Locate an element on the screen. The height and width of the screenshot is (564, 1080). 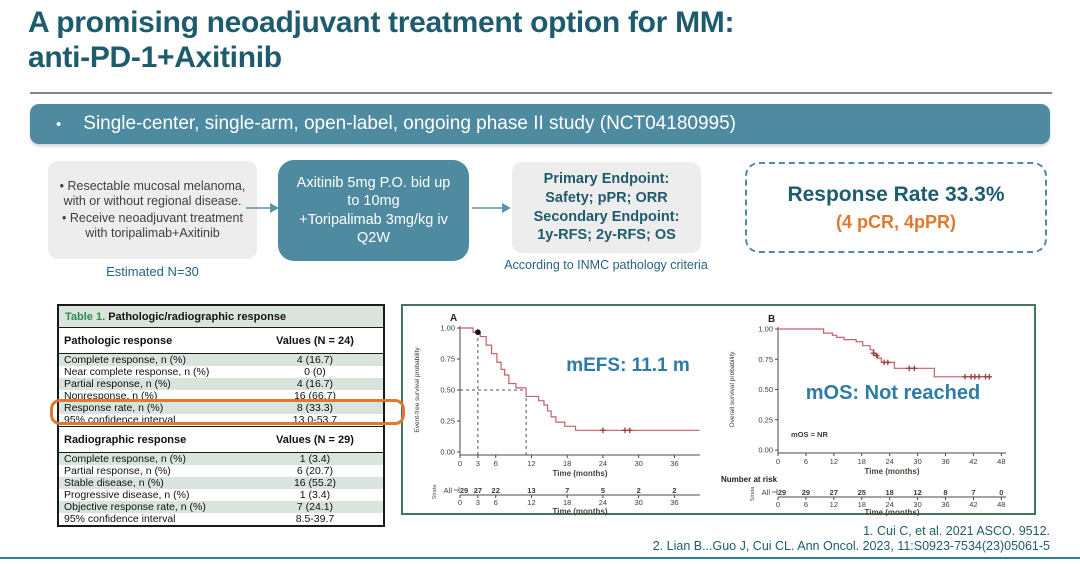
svg-text: mOS: Not reached is located at coordinates (893, 393).